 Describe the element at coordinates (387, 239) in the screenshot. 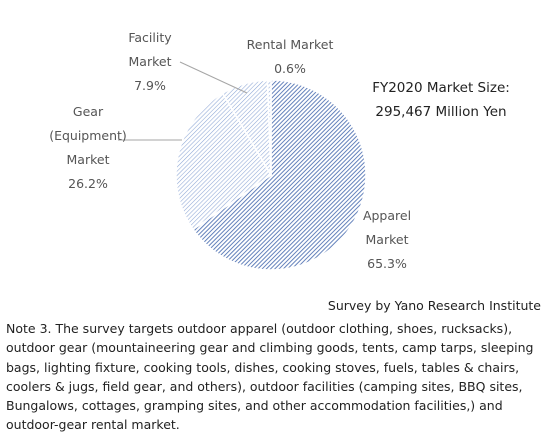

I see `slice-name-label-apparel-market: Market` at that location.